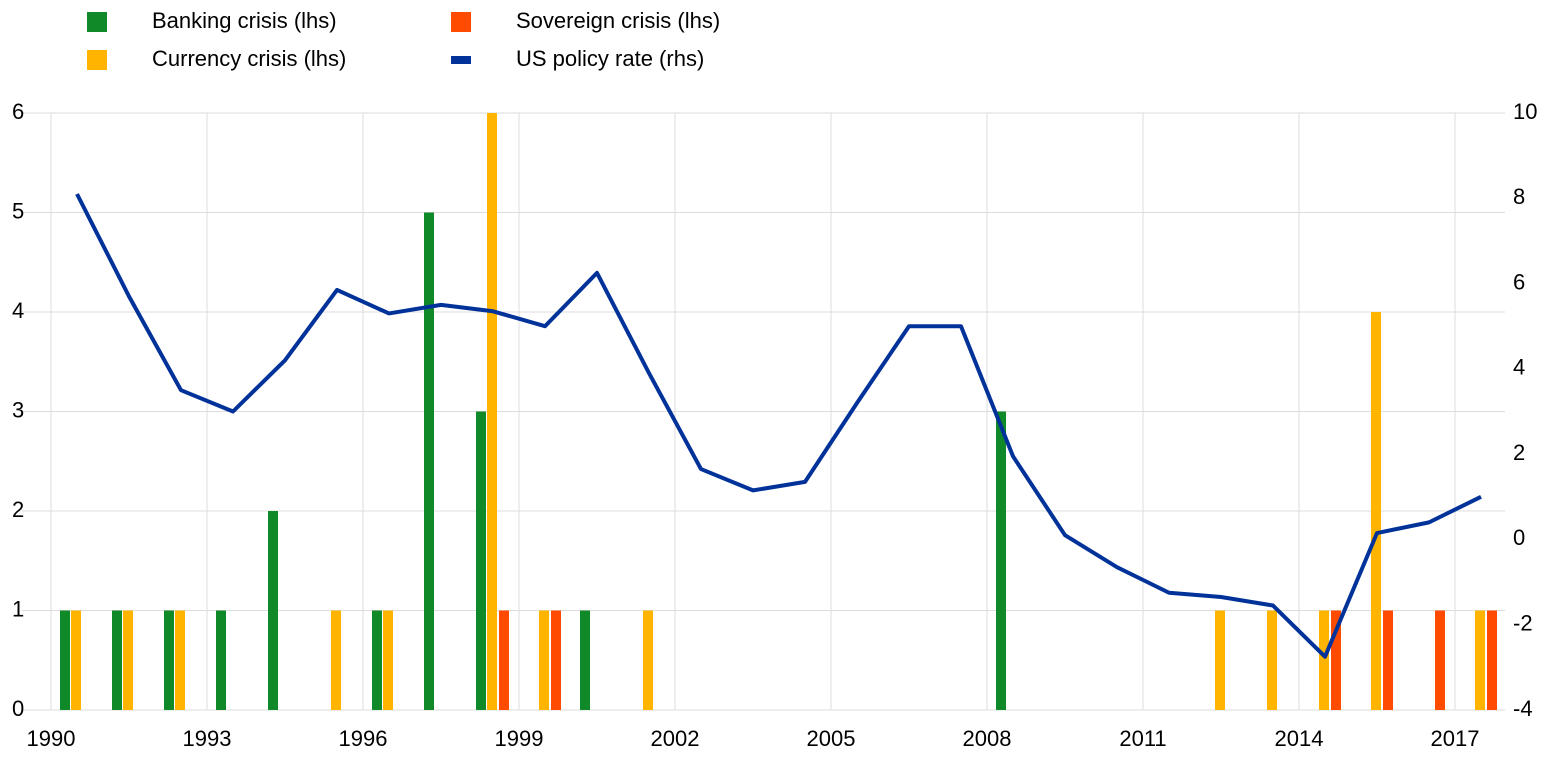  I want to click on y2-tick-label: 0, so click(1519, 537).